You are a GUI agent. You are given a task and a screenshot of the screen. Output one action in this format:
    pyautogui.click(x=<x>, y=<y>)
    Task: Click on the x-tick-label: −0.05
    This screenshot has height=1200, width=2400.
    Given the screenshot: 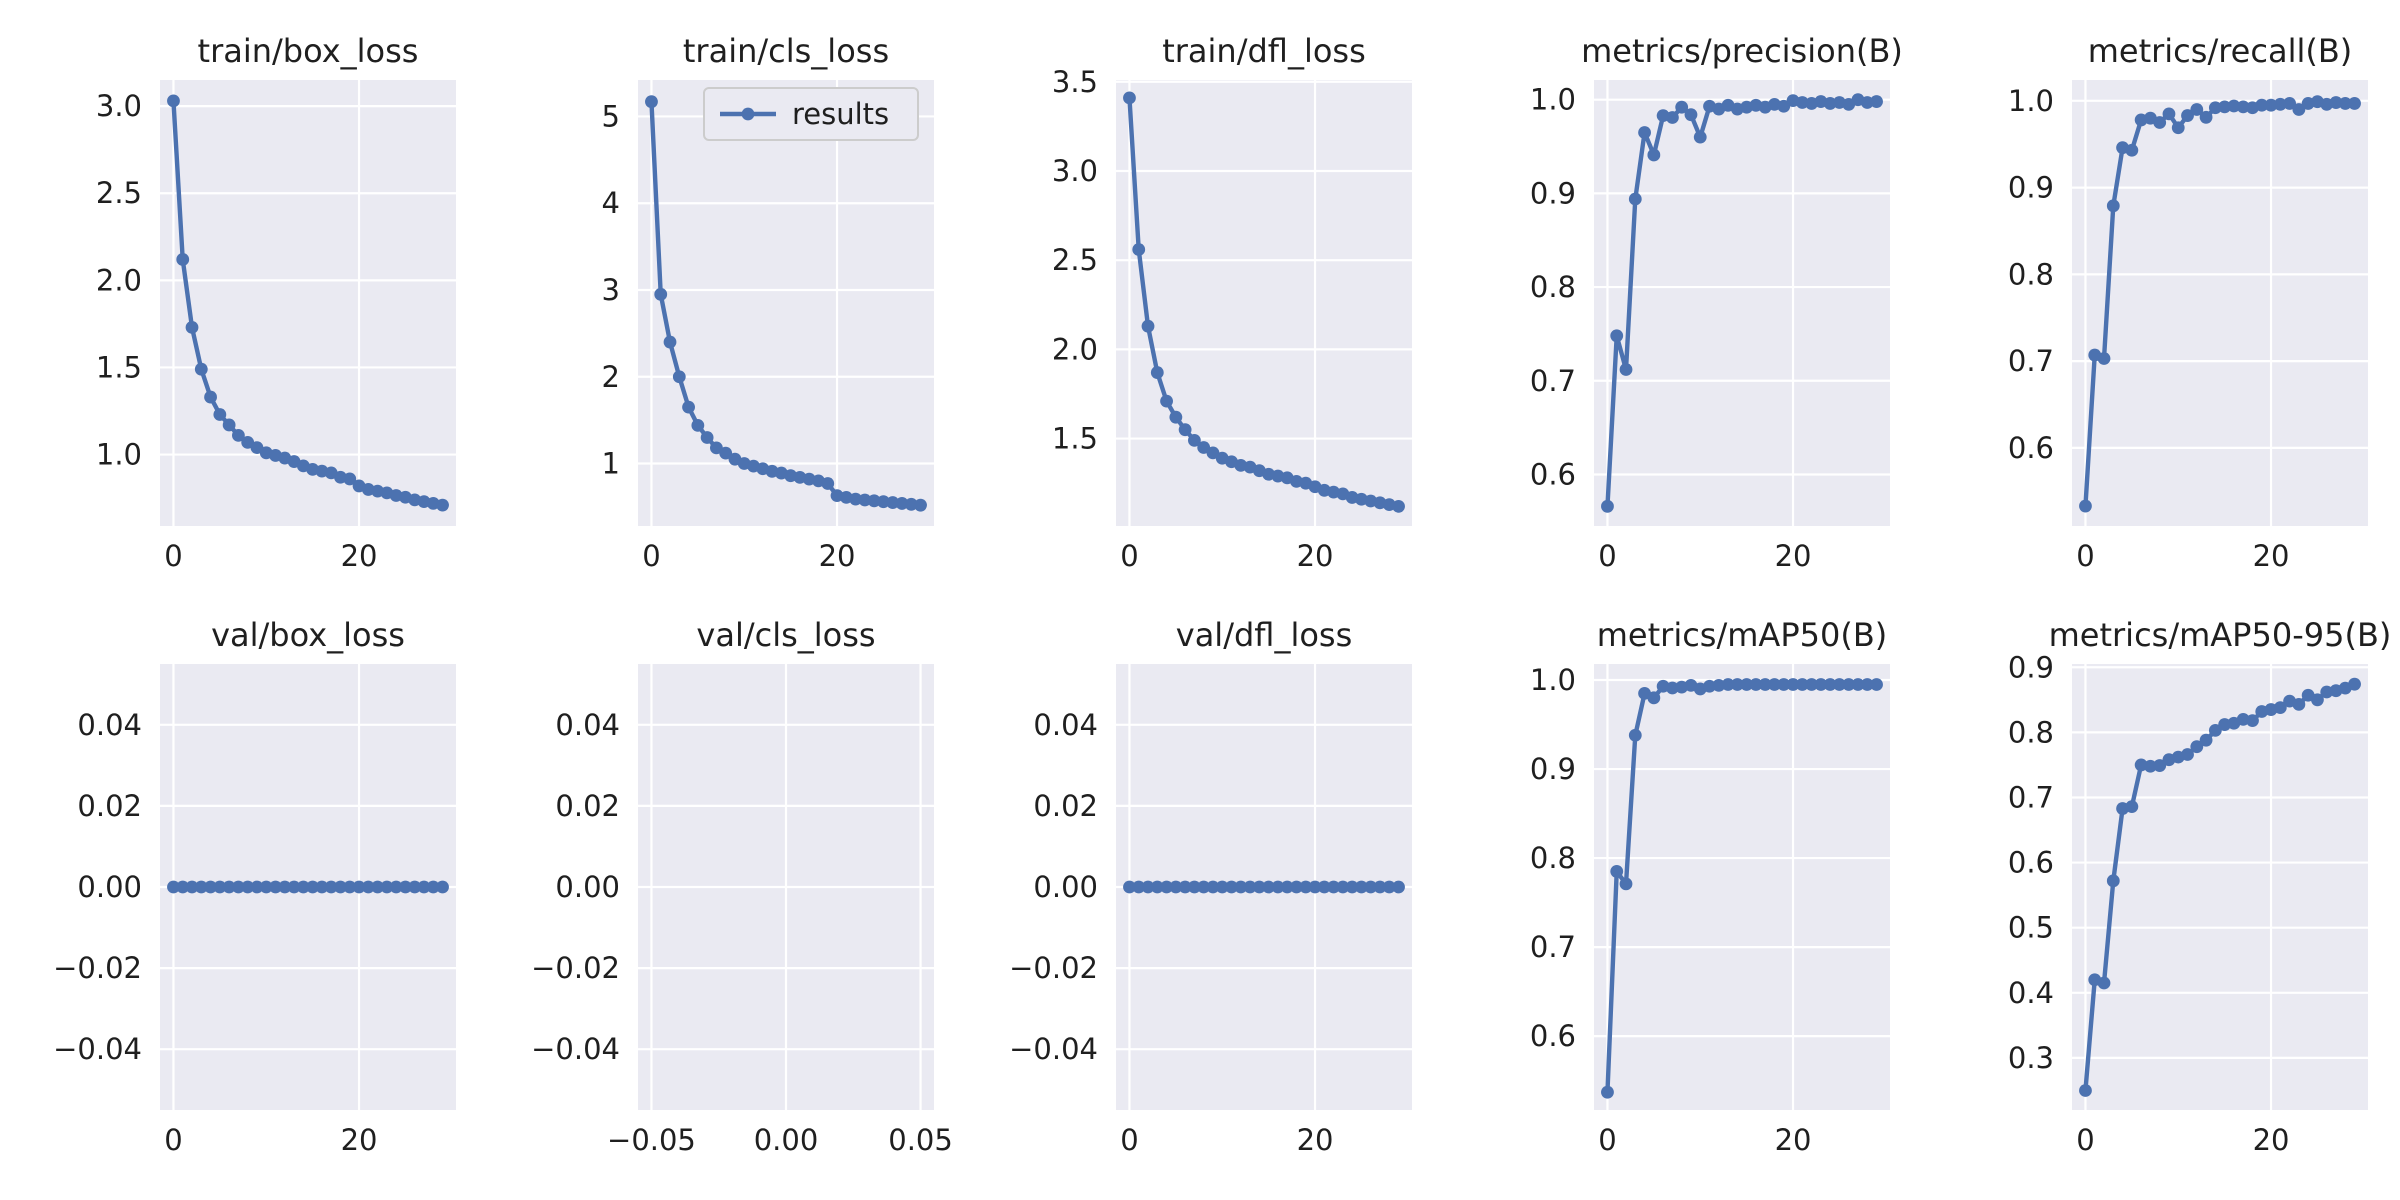 What is the action you would take?
    pyautogui.click(x=651, y=1140)
    